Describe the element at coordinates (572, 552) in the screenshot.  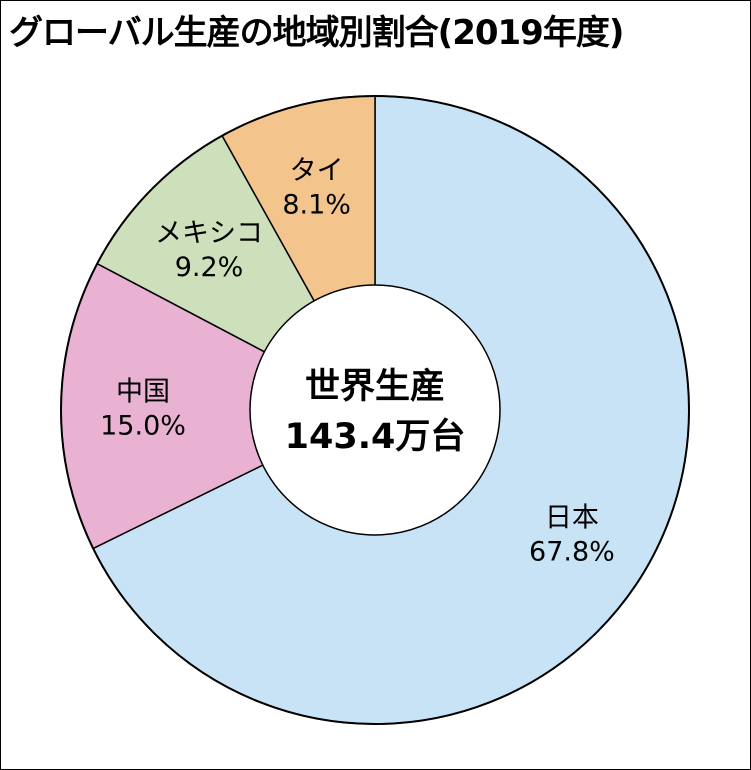
I see `slice-0-value: 67.8%` at that location.